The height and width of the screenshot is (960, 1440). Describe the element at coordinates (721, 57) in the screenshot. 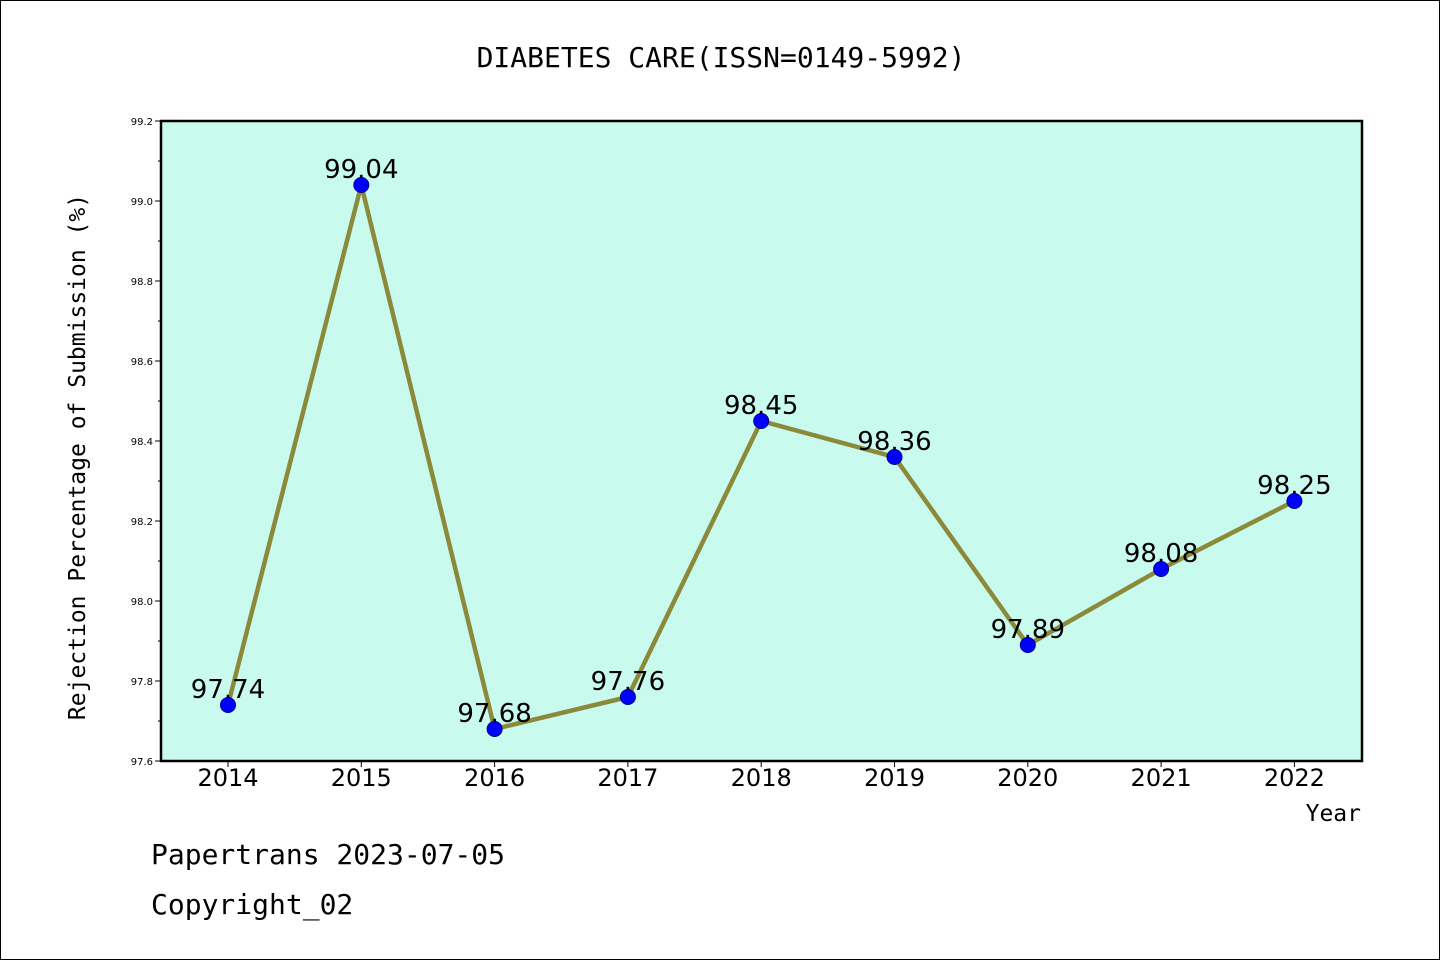

I see `chart-title: DIABETES CARE(ISSN=0149-5992)` at that location.